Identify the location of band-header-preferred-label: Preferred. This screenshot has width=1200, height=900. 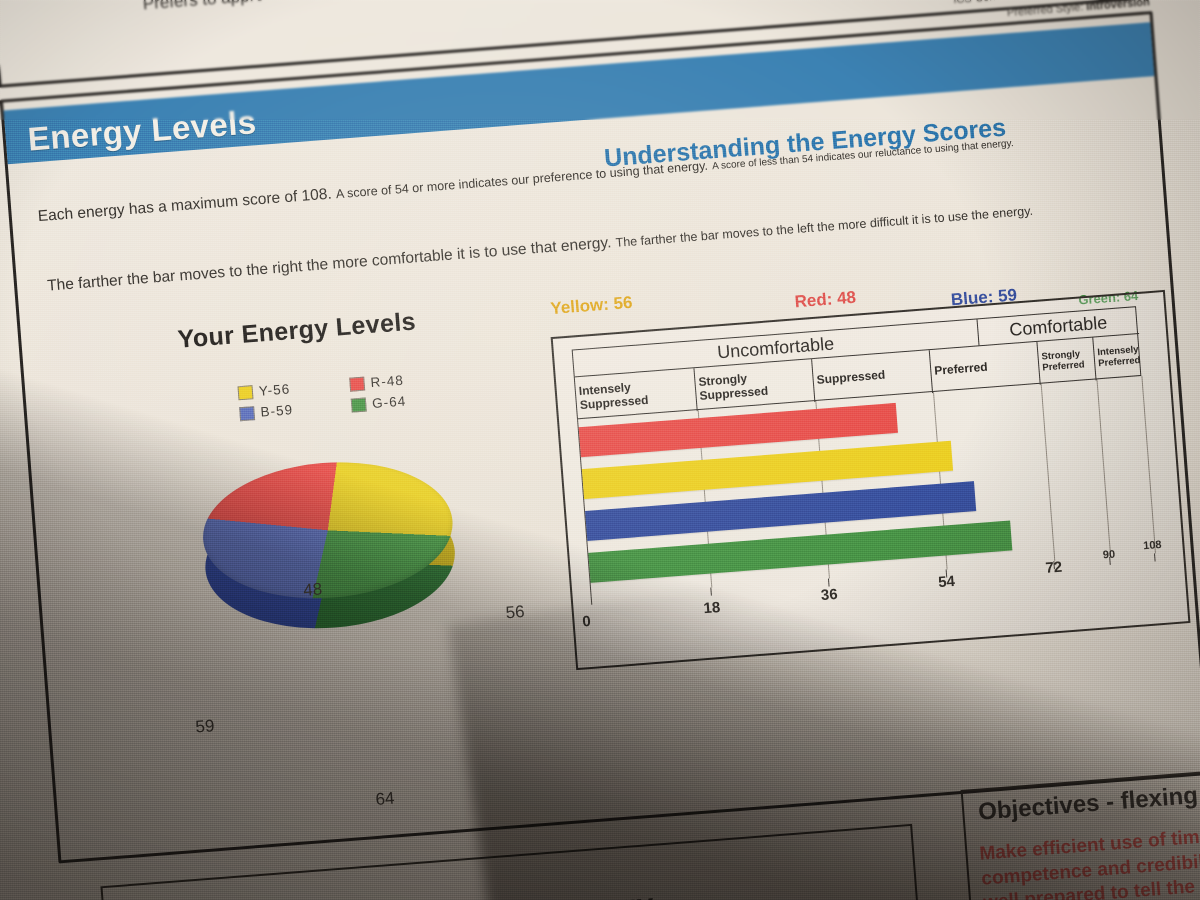
(961, 368).